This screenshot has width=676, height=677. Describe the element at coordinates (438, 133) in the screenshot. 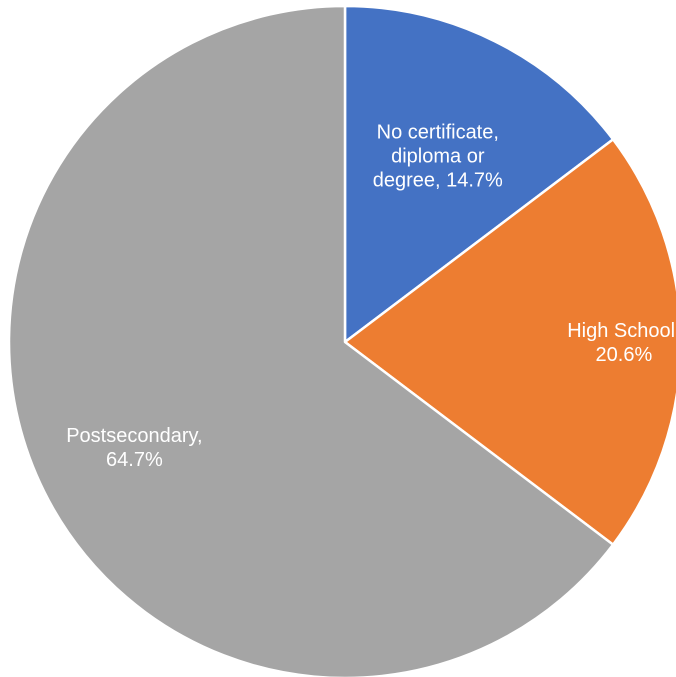

I see `data-label-line: No certificate,` at that location.